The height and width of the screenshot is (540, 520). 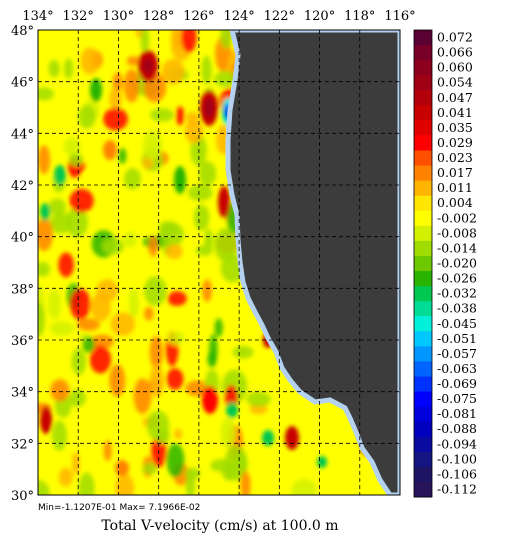 What do you see at coordinates (457, 443) in the screenshot?
I see `colorbar-label: -0.094` at bounding box center [457, 443].